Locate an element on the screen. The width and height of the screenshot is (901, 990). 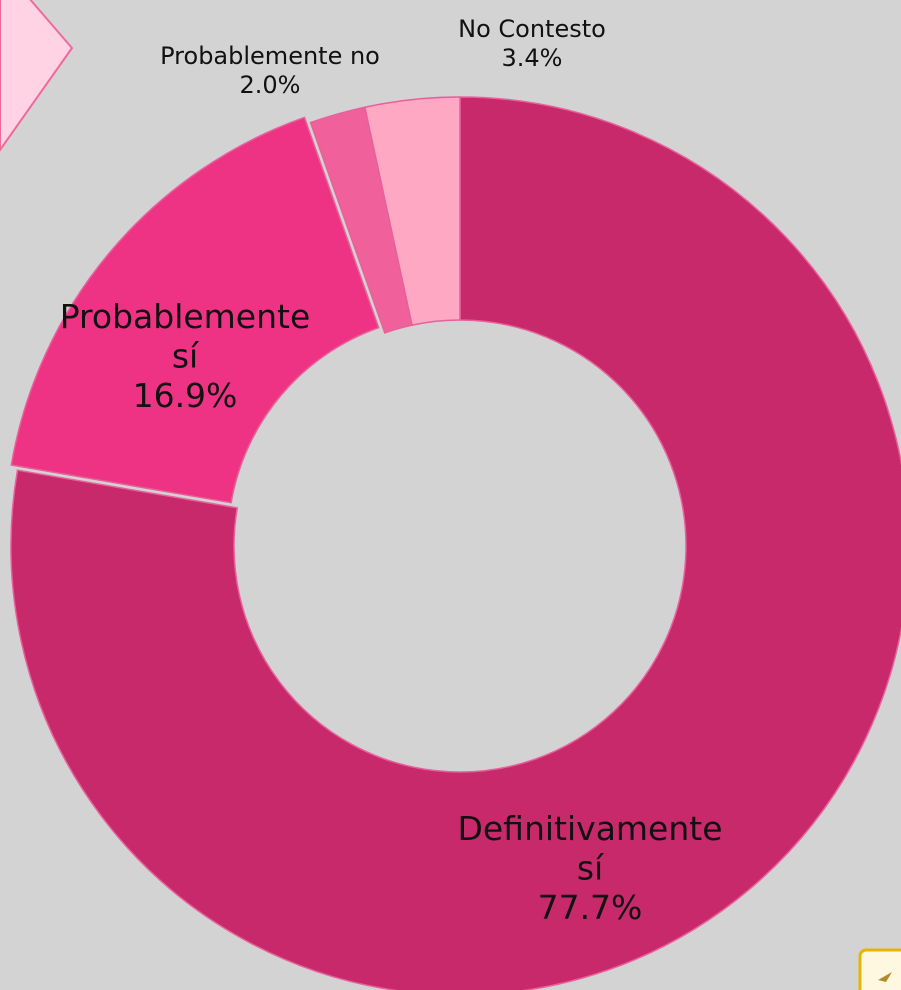
slice-label: No Contesto 3.4% is located at coordinates (532, 43).